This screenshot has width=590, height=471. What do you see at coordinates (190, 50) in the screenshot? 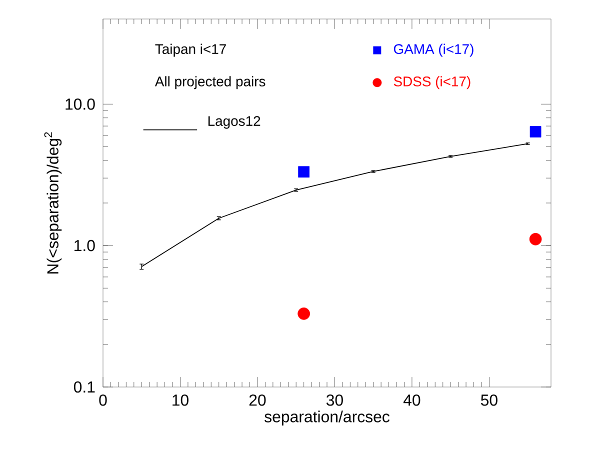
I see `annotation: Taipan i<17` at bounding box center [190, 50].